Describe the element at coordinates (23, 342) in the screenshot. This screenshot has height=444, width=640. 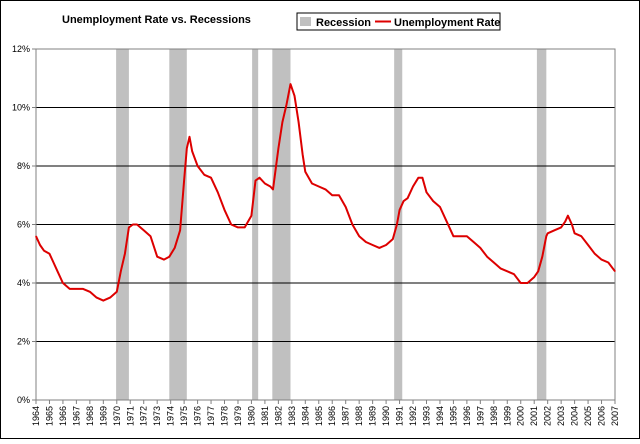
I see `y-tick-label: 2%` at that location.